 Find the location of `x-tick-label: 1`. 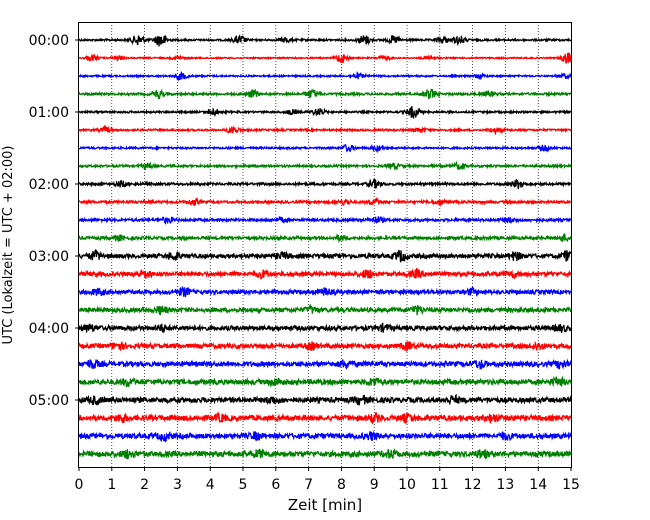

x-tick-label: 1 is located at coordinates (111, 485).